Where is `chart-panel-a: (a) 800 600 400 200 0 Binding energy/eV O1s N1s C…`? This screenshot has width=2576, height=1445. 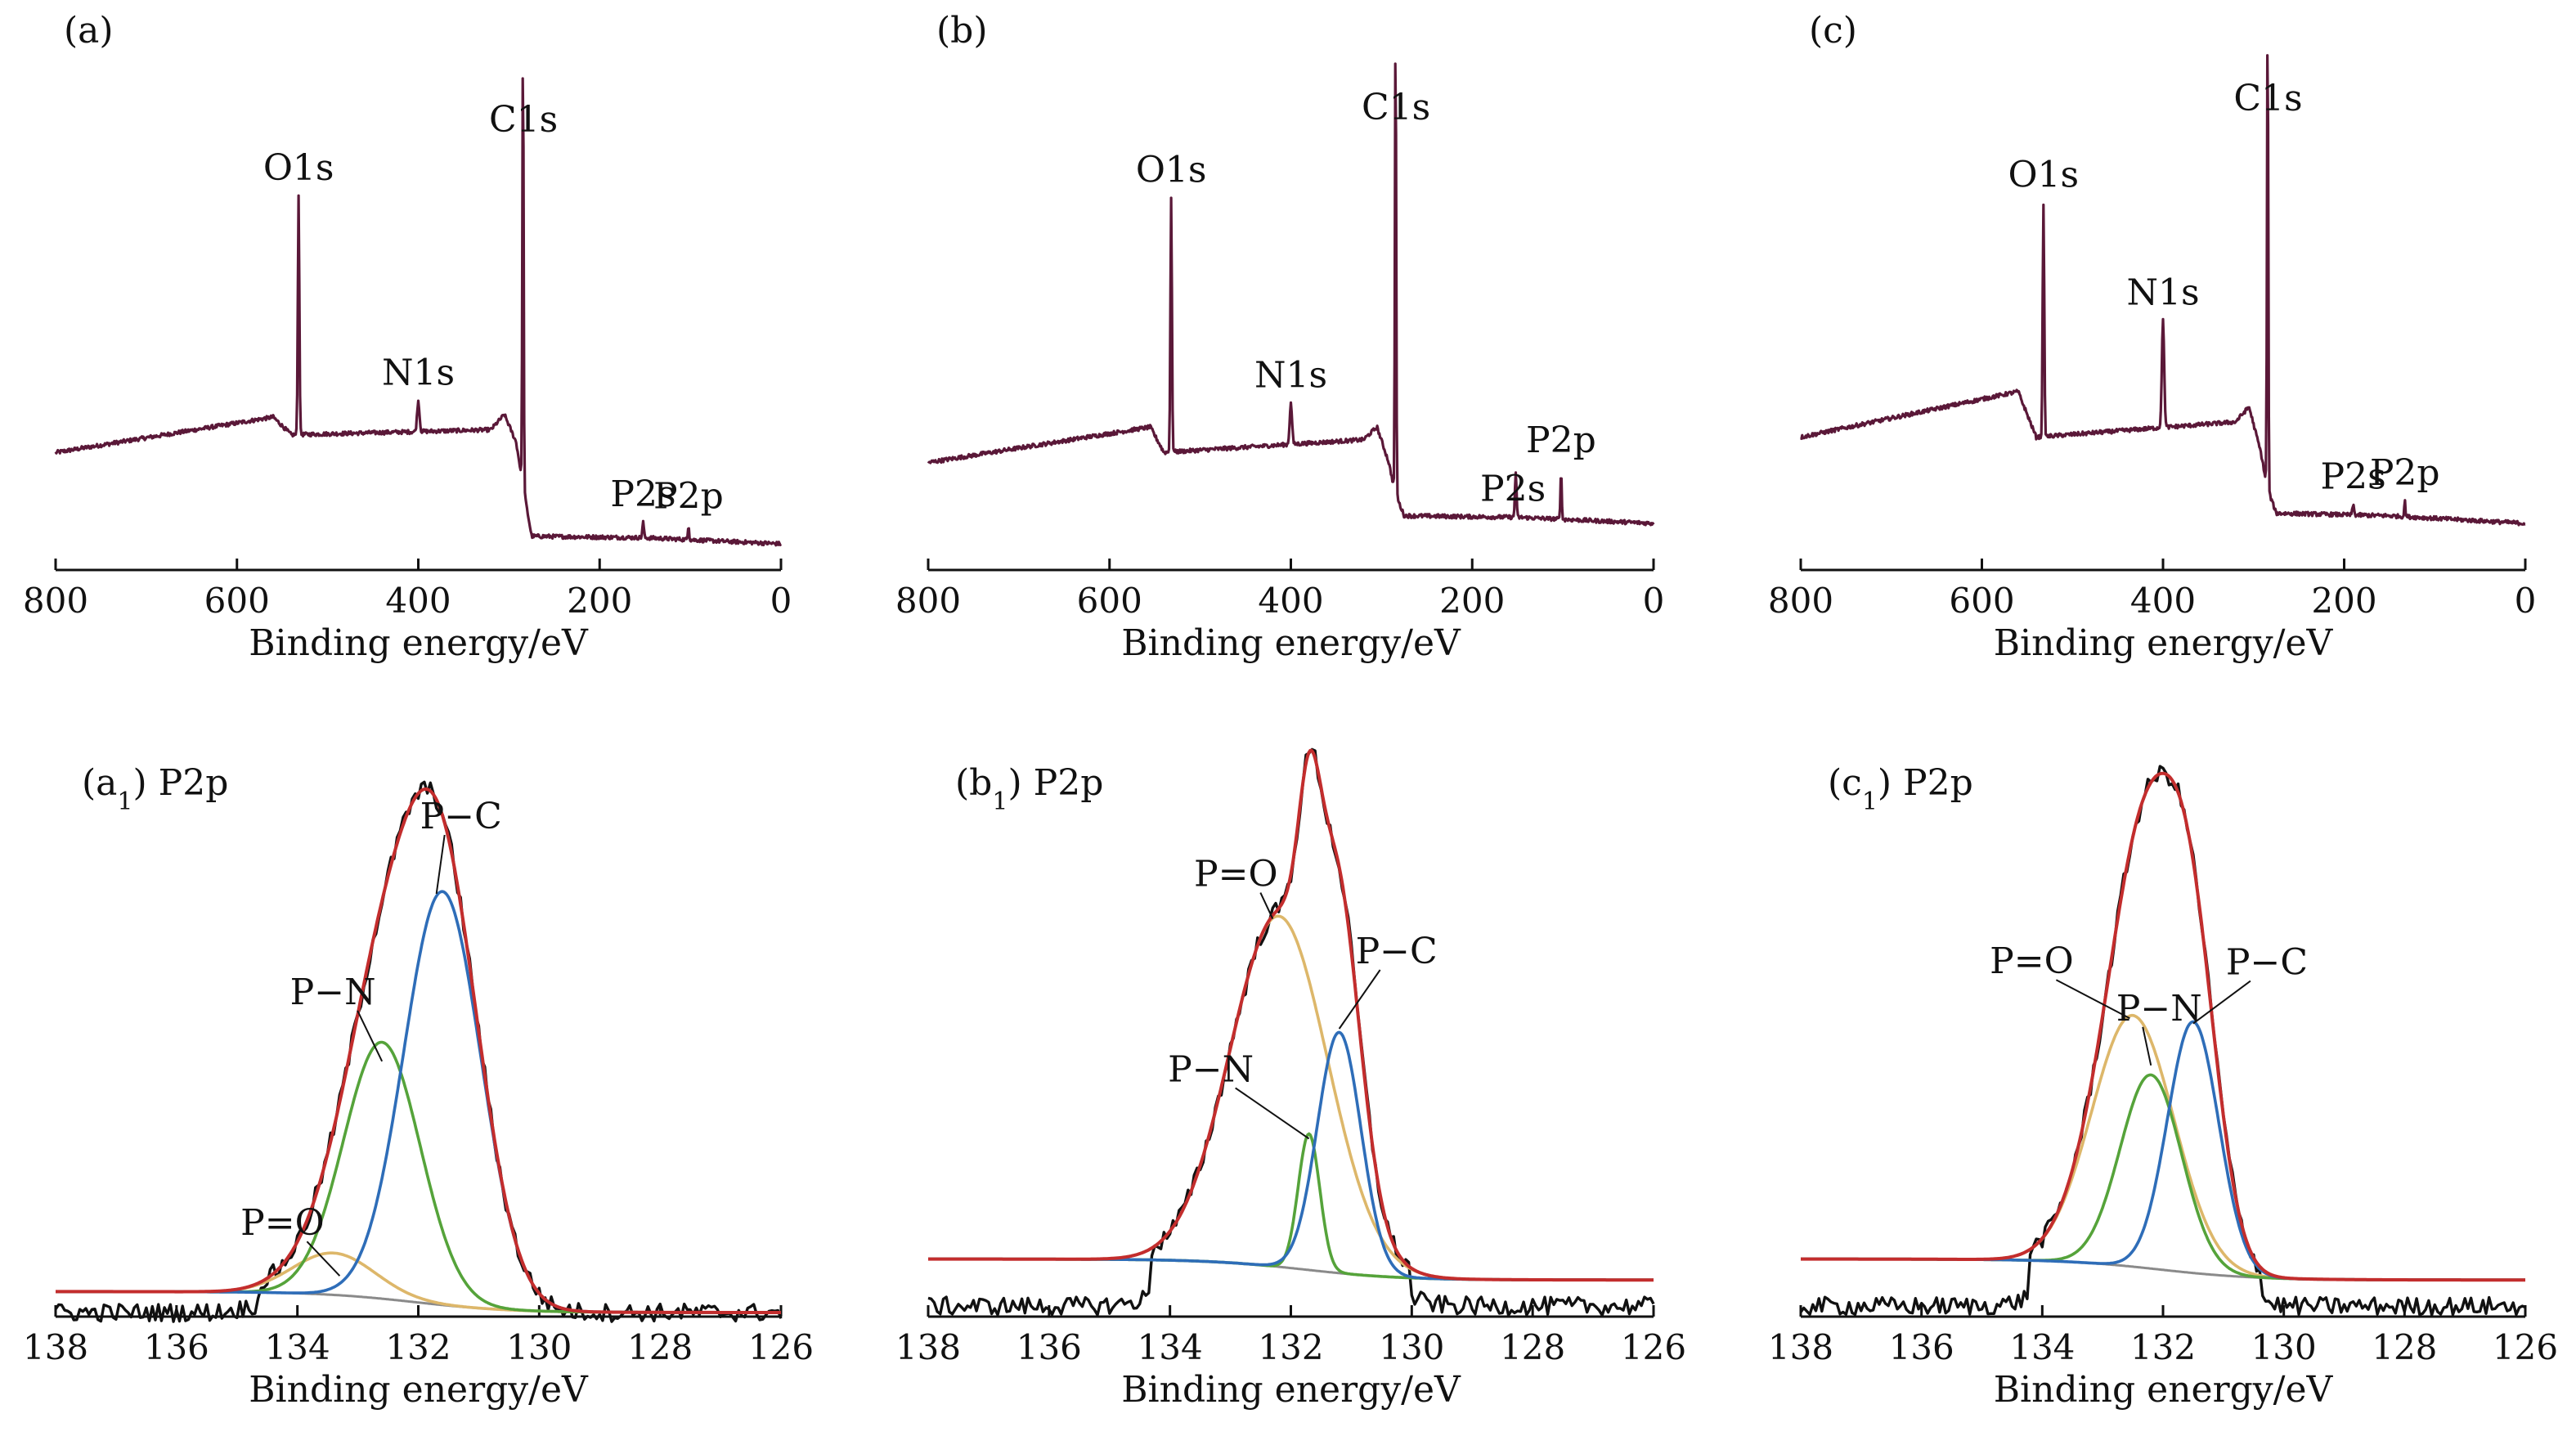
chart-panel-a: (a) 800 600 400 200 0 Binding energy/eV O1s N1s C… is located at coordinates (408, 337).